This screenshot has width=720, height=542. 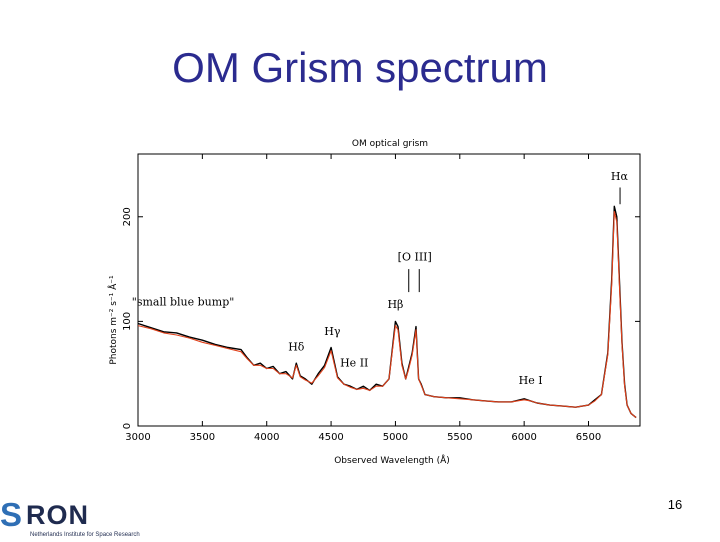 I want to click on x-tick-label: 4000, so click(x=266, y=437).